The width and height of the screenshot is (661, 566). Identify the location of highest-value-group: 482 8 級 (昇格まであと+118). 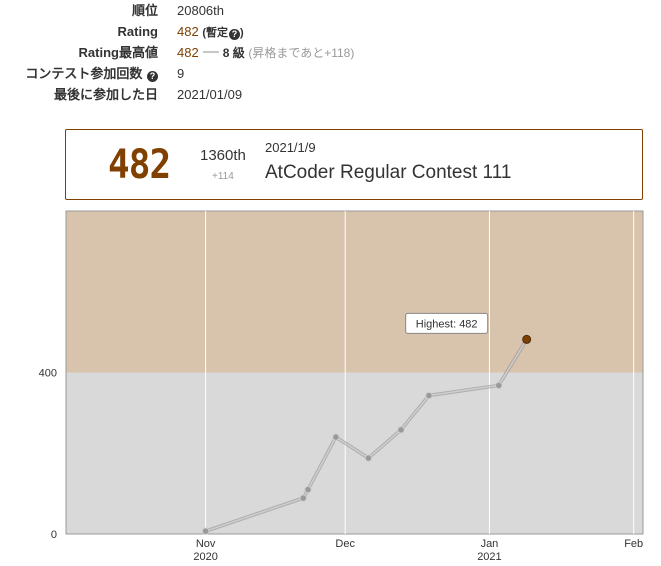
(265, 53).